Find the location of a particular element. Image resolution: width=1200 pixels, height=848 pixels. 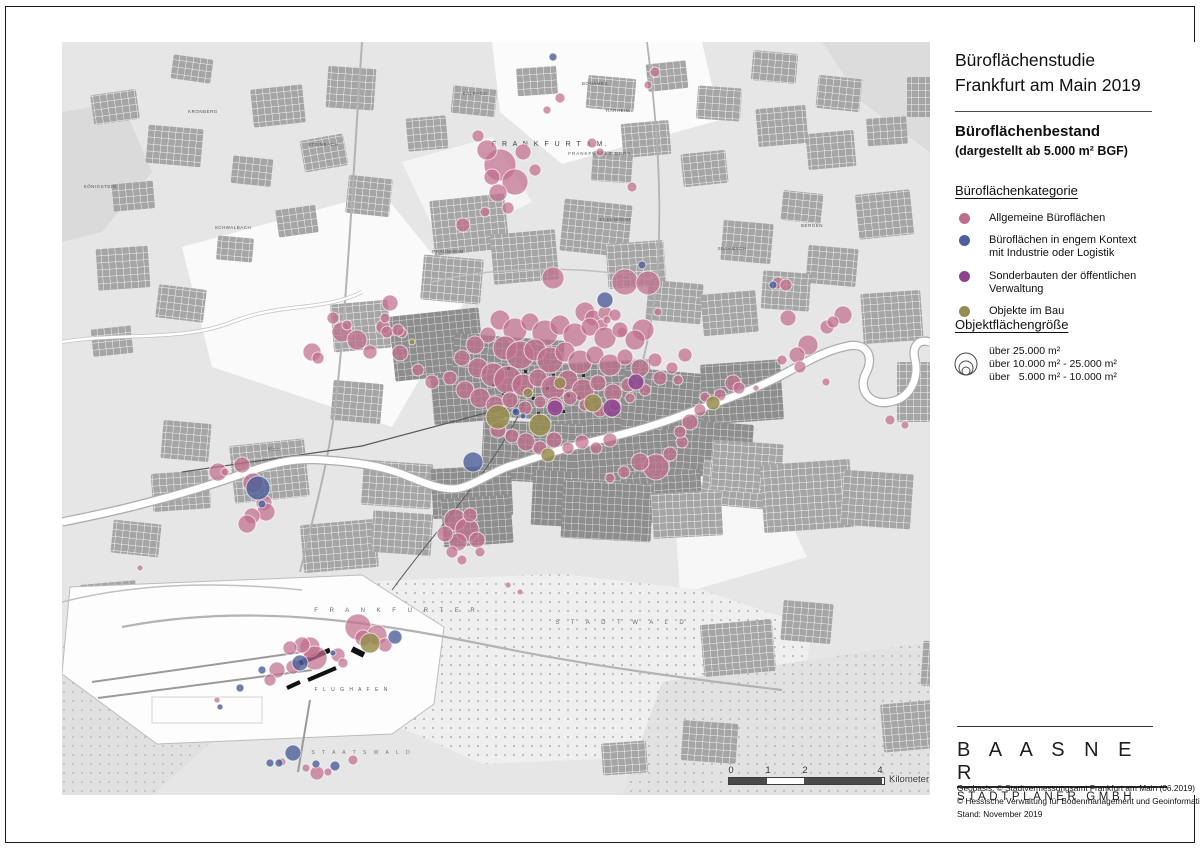

scale-bar-strip is located at coordinates (806, 781).